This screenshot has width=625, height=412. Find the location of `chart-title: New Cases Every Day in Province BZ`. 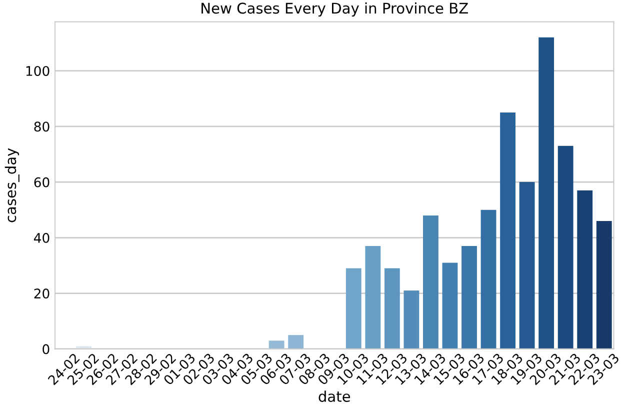

chart-title: New Cases Every Day in Province BZ is located at coordinates (335, 9).